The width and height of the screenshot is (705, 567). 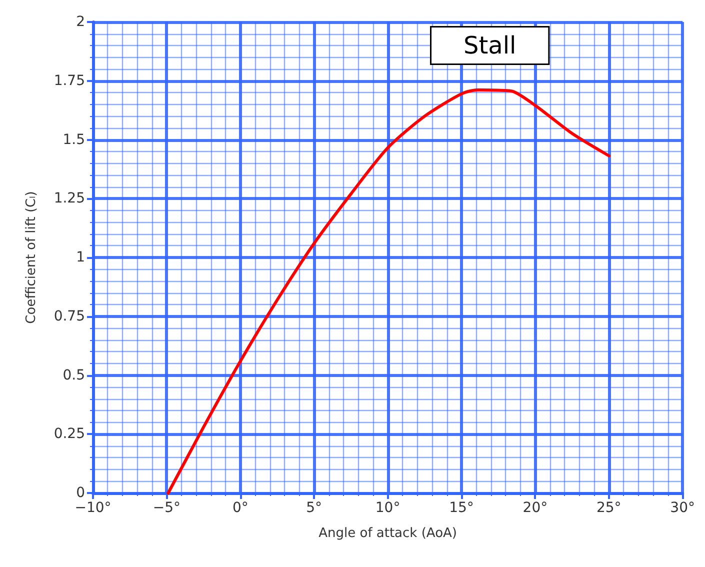 What do you see at coordinates (69, 316) in the screenshot?
I see `y-tick-label: 0.75` at bounding box center [69, 316].